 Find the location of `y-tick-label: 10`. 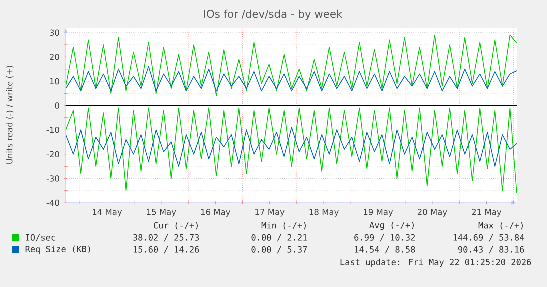

y-tick-label: 10 is located at coordinates (55, 81).